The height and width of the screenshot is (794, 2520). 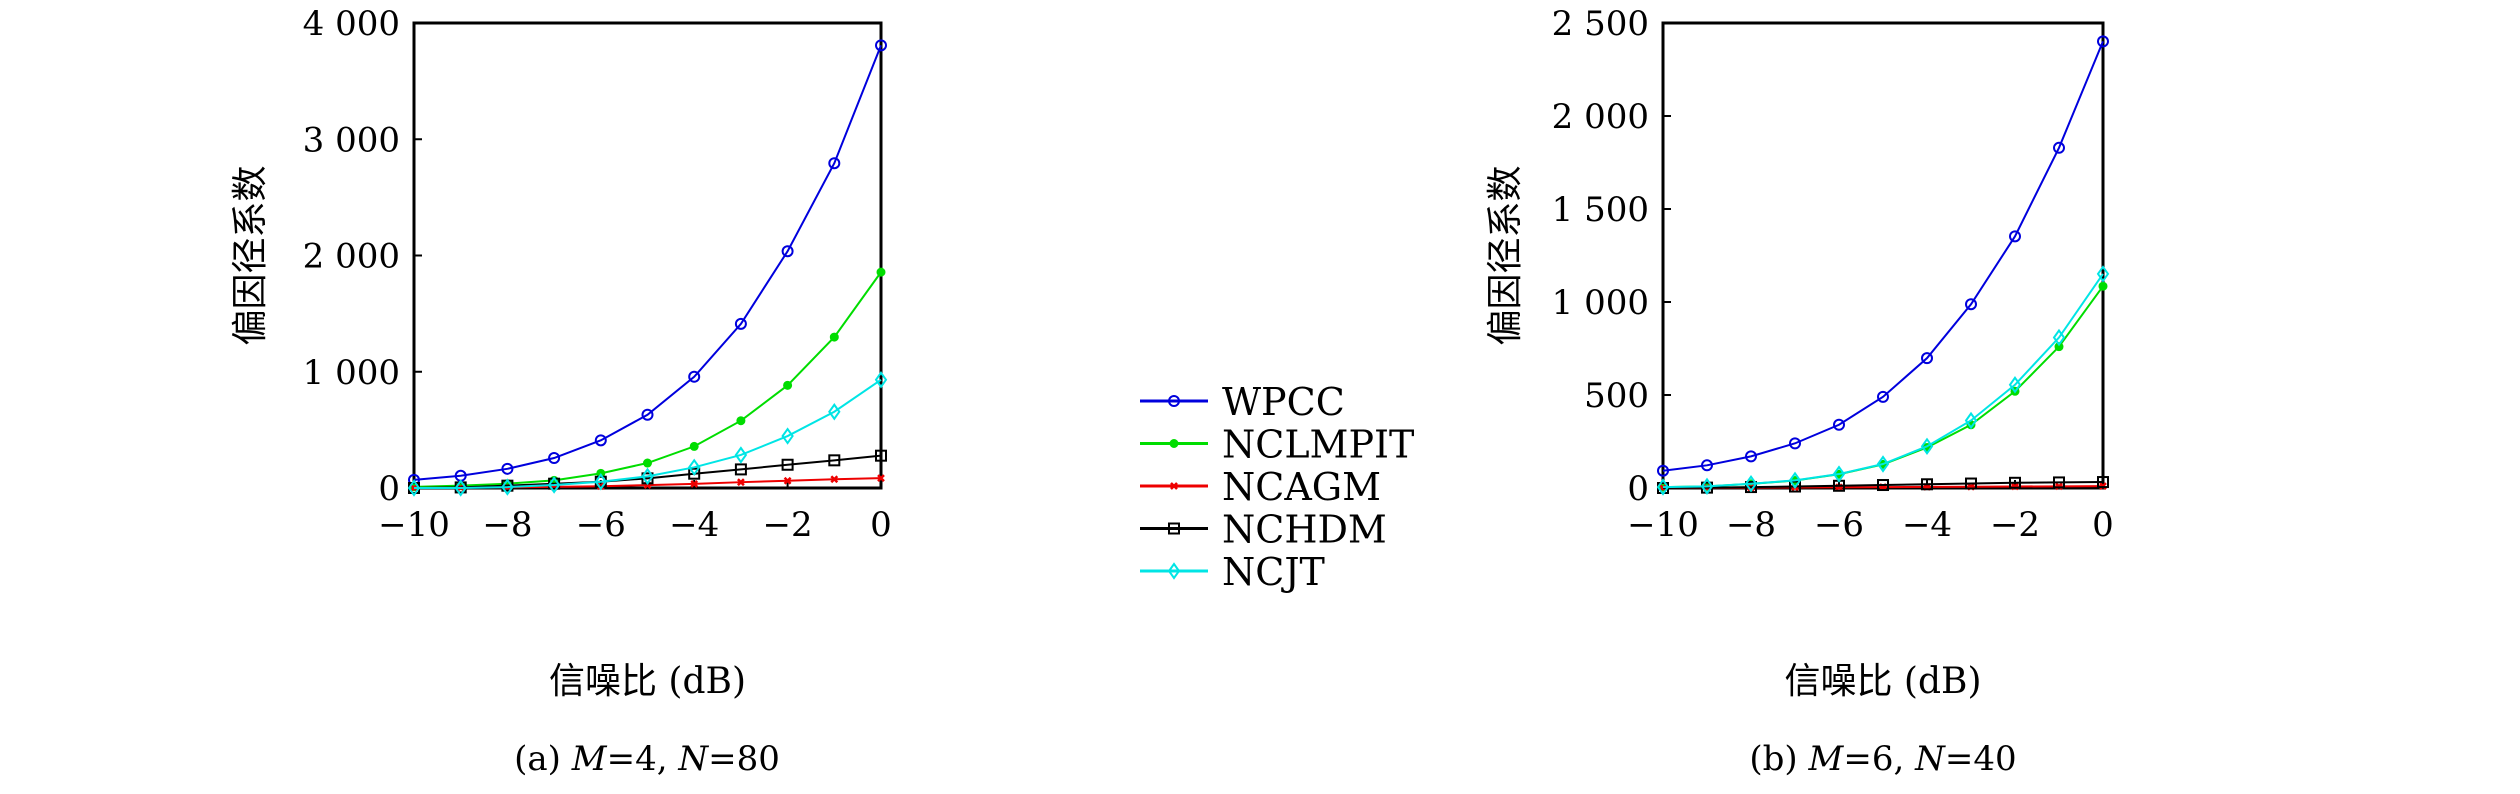 What do you see at coordinates (744, 759) in the screenshot?
I see `caption-n-val: =80` at bounding box center [744, 759].